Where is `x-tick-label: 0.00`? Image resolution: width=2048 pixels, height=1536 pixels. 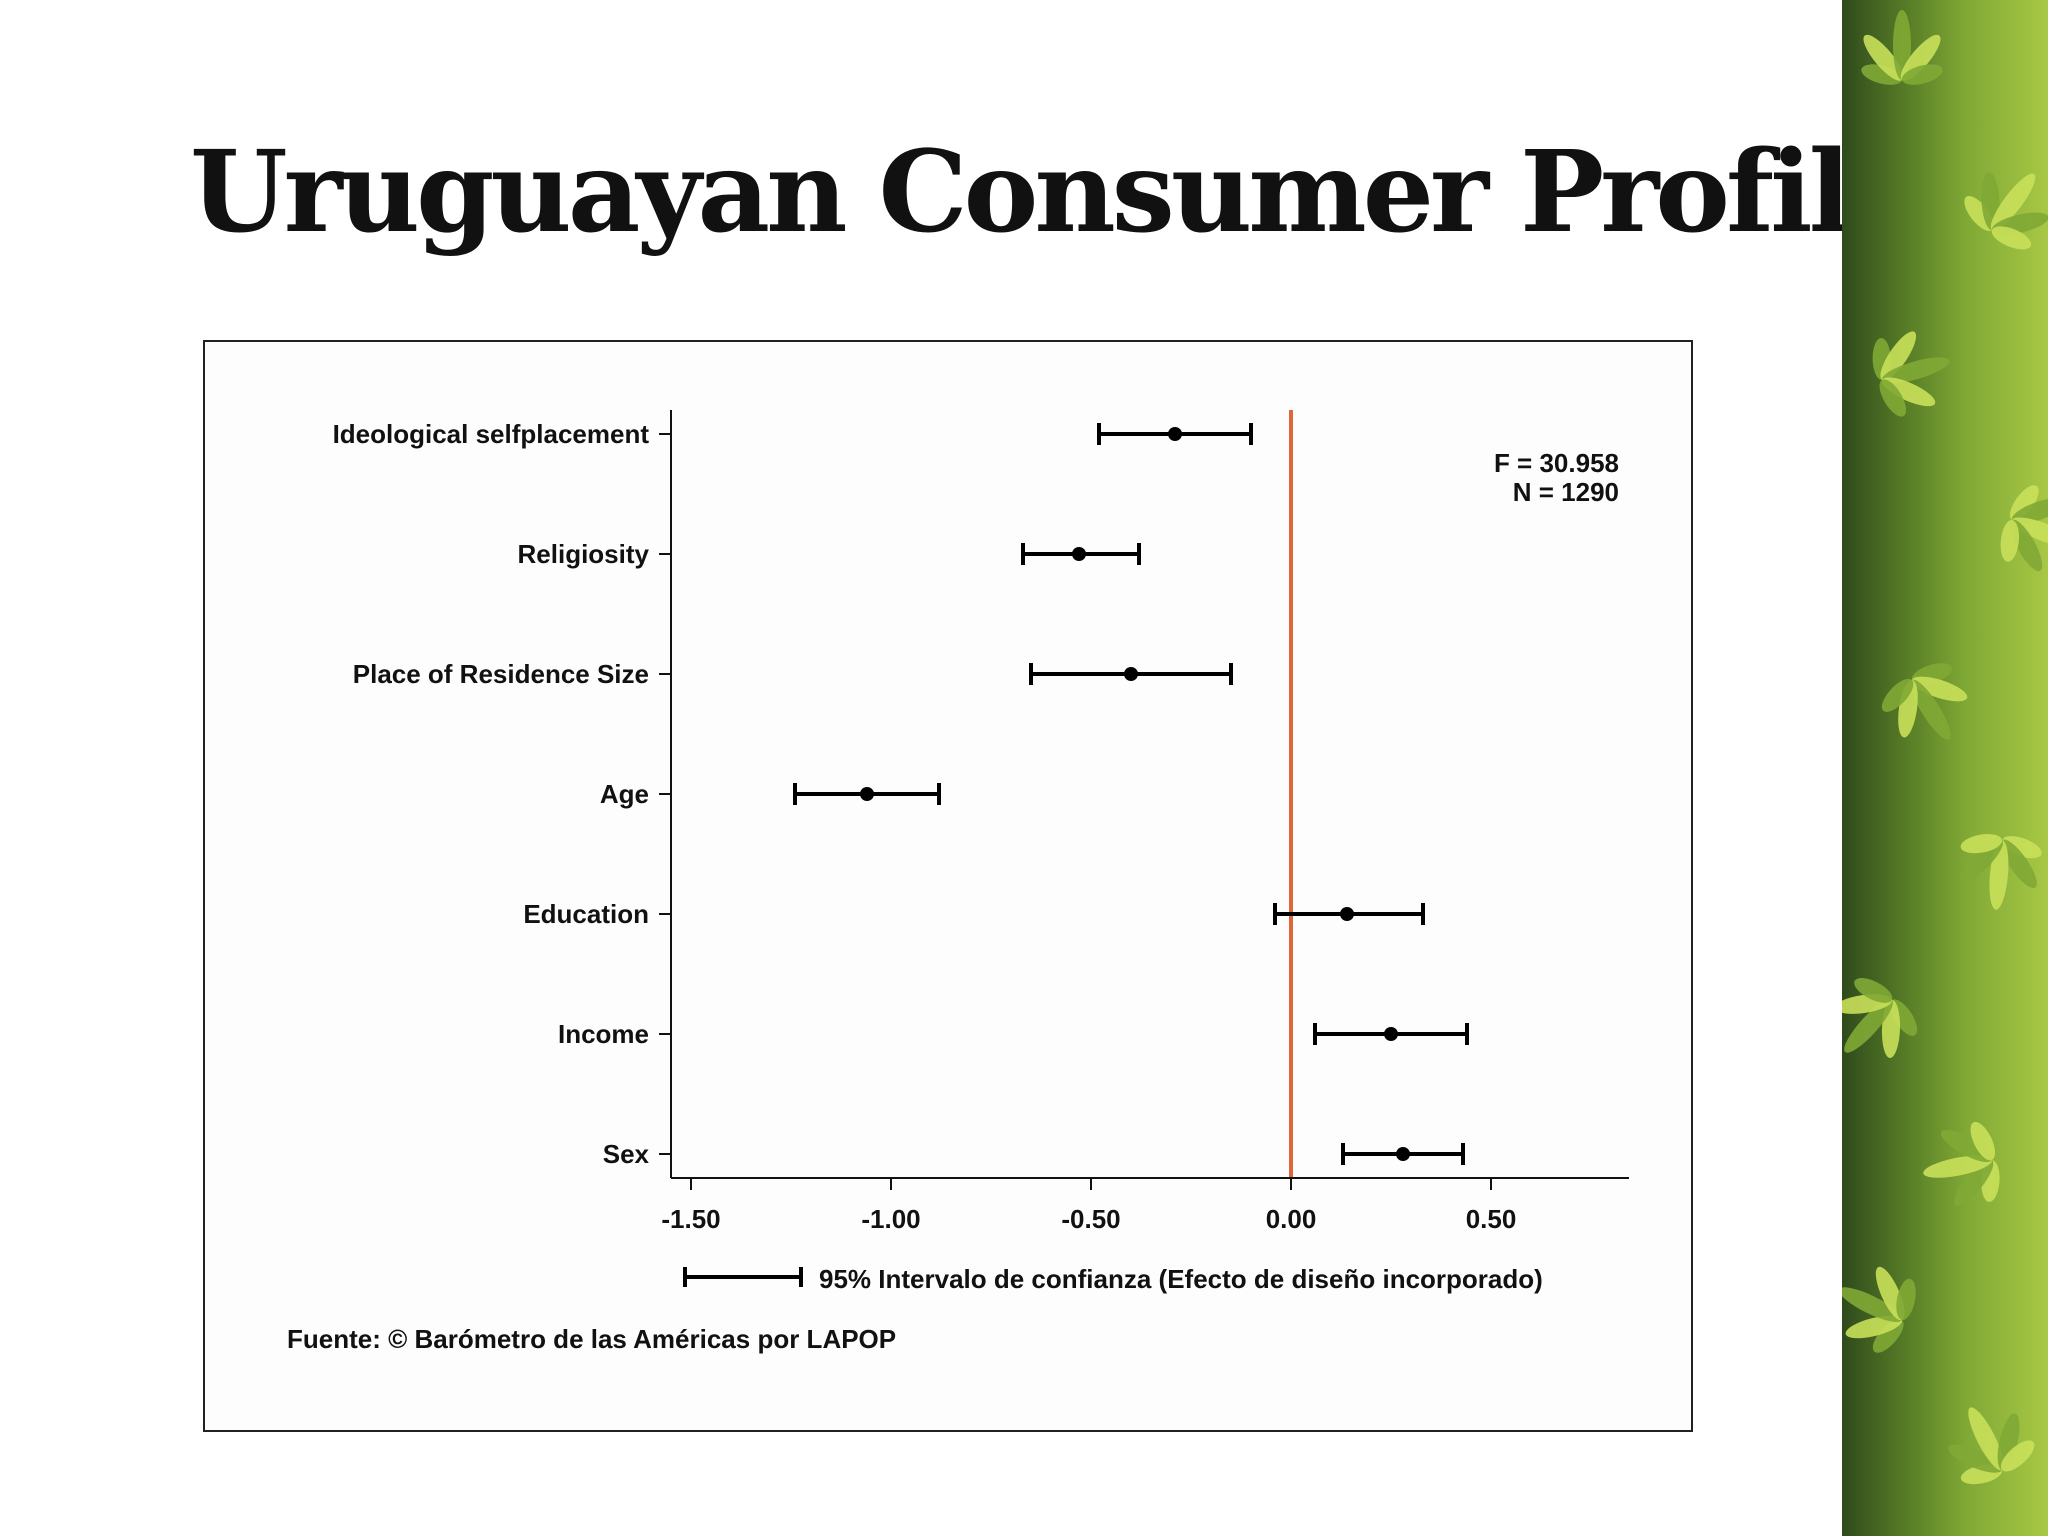 x-tick-label: 0.00 is located at coordinates (1291, 1219).